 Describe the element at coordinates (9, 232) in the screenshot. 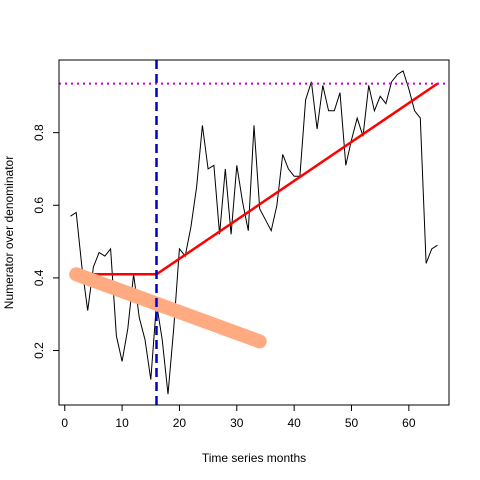

I see `y-axis-label: Numerator over denominator` at that location.